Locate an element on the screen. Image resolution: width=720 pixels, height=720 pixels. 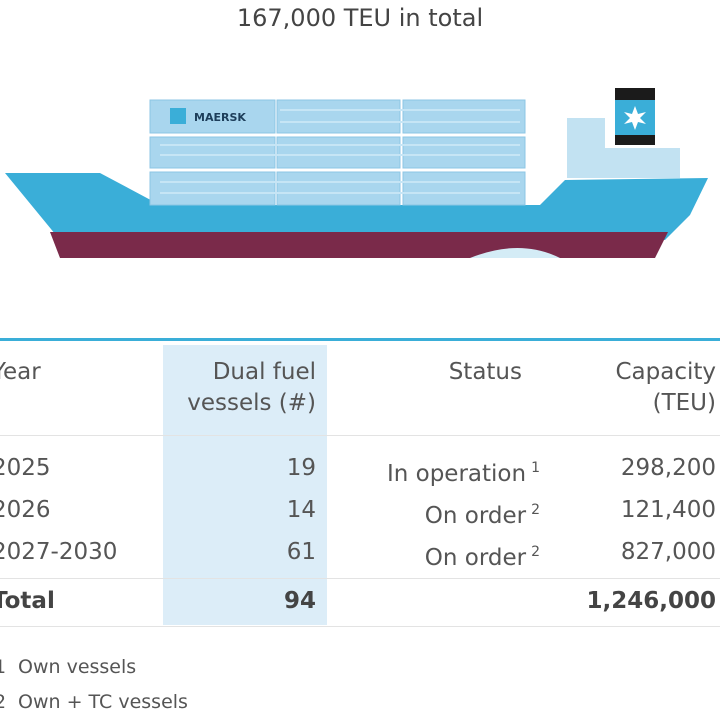
column-header: Status is located at coordinates (485, 372).